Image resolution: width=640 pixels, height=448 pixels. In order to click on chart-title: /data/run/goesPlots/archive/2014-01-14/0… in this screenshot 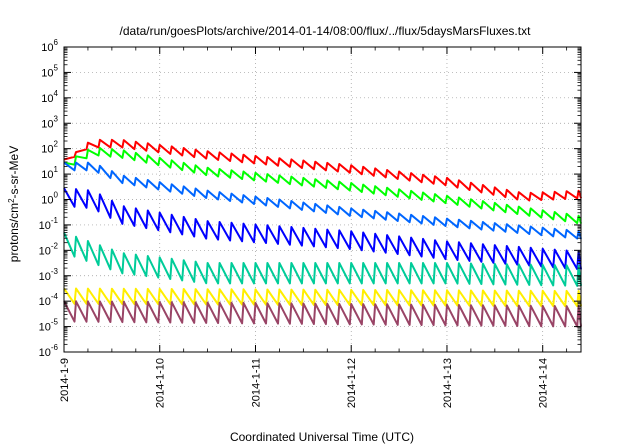, I will do `click(326, 31)`.